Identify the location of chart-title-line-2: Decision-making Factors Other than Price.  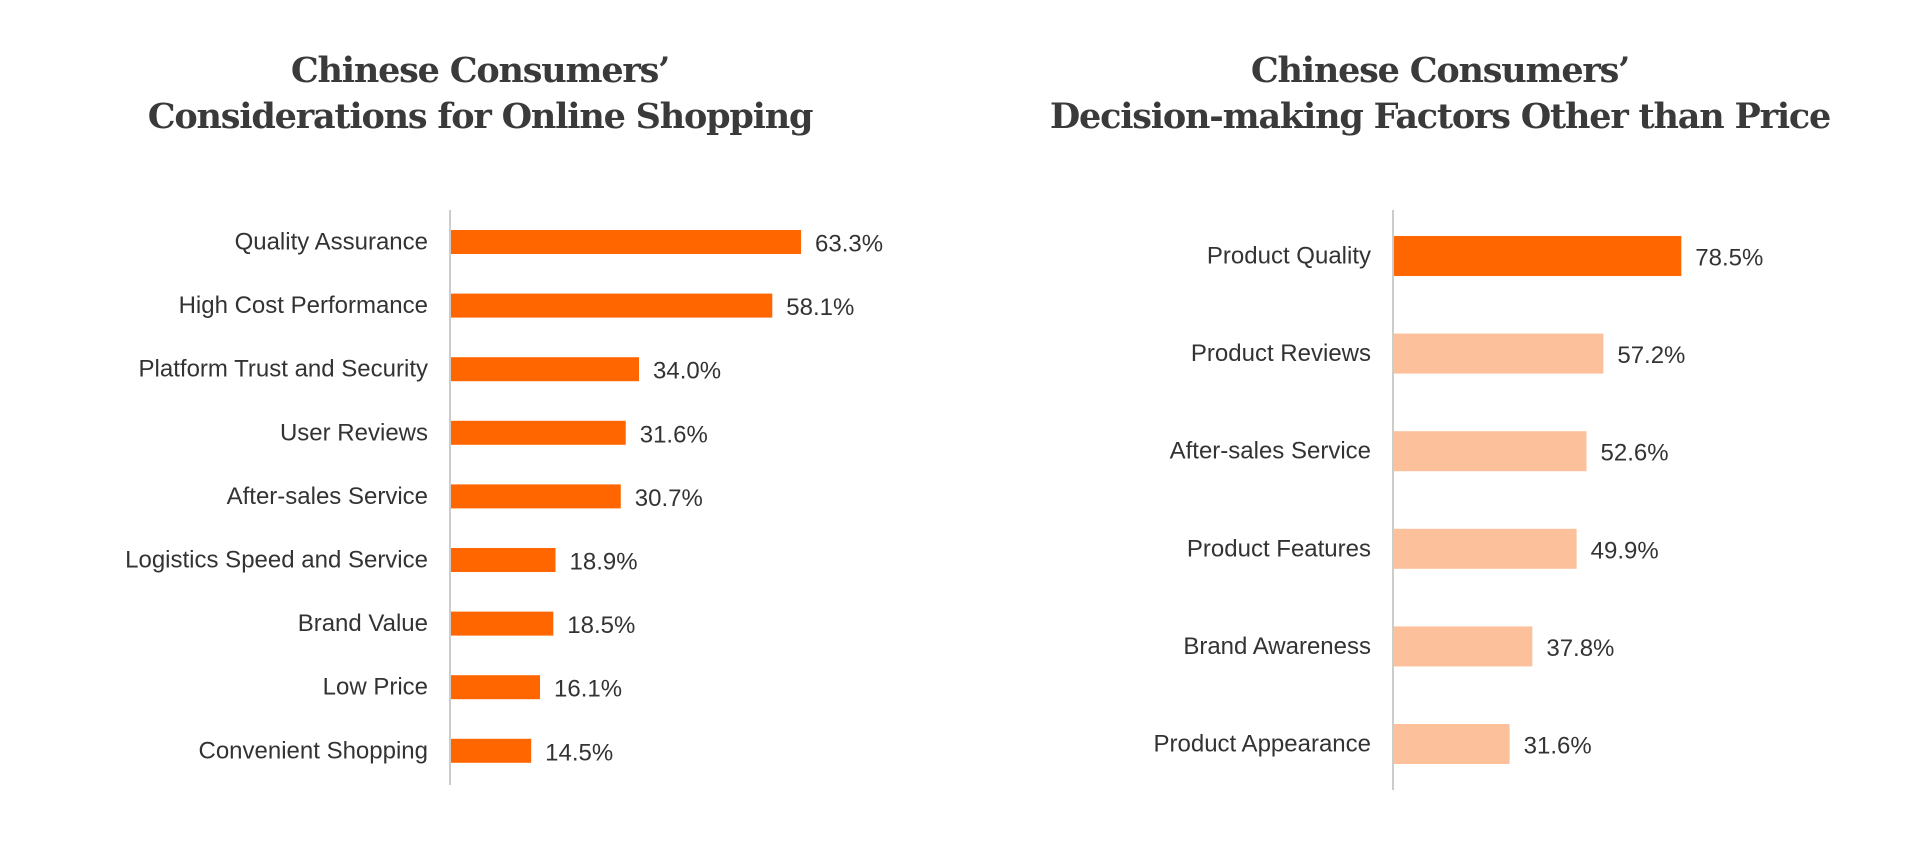
(1440, 116).